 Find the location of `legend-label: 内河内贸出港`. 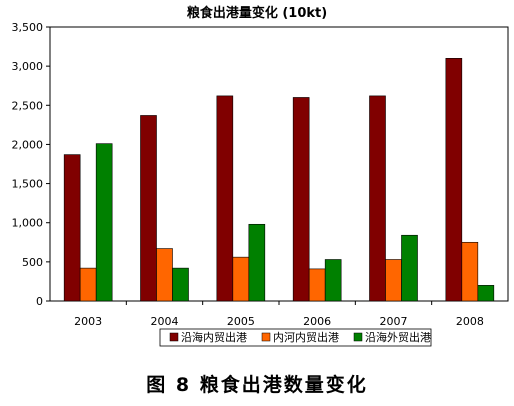

legend-label: 内河内贸出港 is located at coordinates (306, 337).